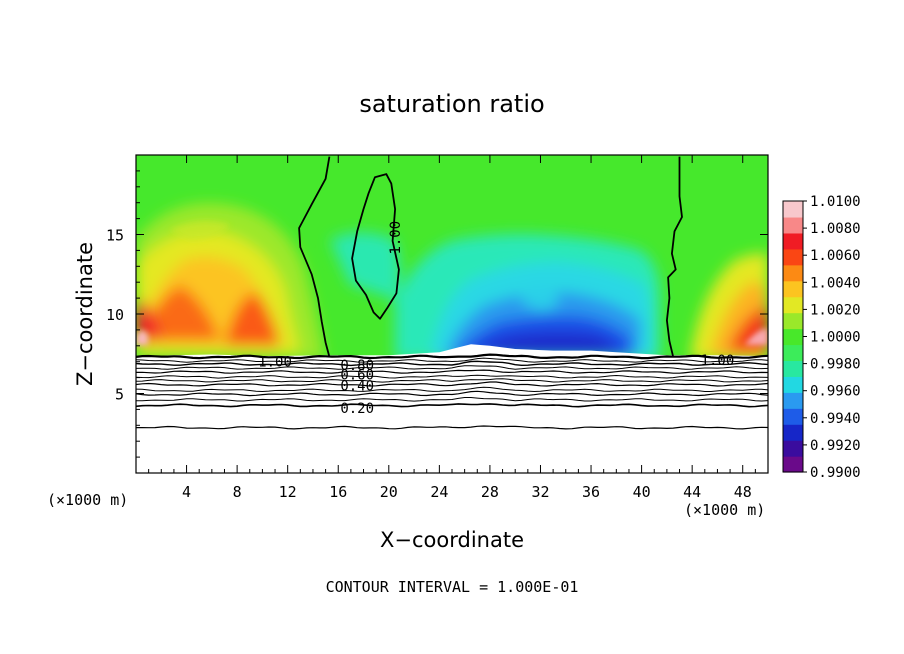 The height and width of the screenshot is (654, 904). Describe the element at coordinates (724, 510) in the screenshot. I see `x-unit-right: (×1000 m)` at that location.